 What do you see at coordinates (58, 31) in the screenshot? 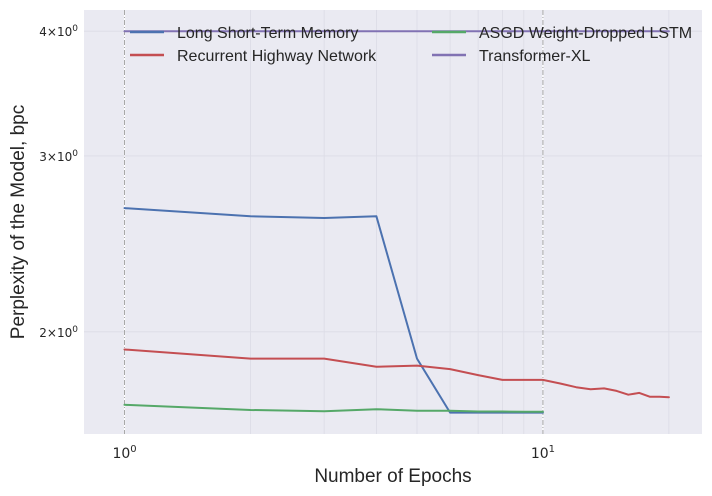
I see `y-tick-label: 4×100` at bounding box center [58, 31].